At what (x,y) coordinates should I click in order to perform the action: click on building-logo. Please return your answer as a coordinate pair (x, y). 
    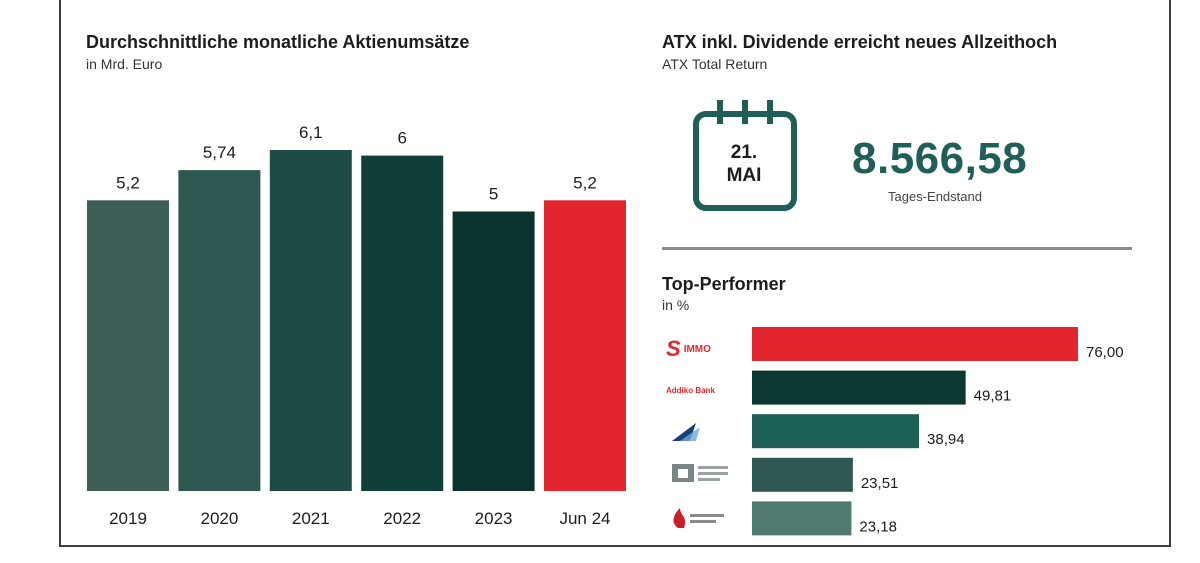
    Looking at the image, I should click on (703, 473).